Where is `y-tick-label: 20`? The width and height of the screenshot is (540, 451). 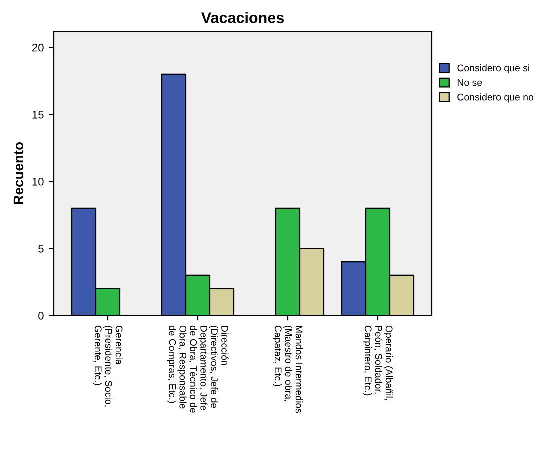
y-tick-label: 20 is located at coordinates (38, 48).